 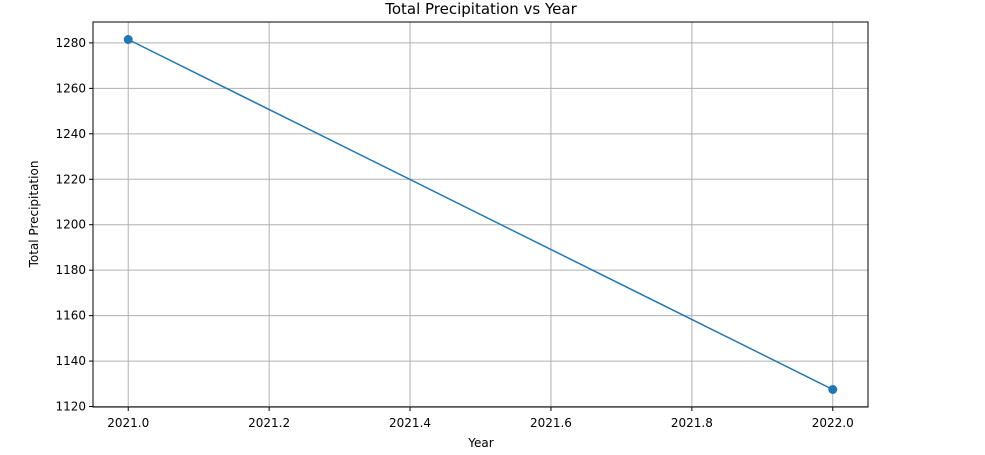 What do you see at coordinates (692, 423) in the screenshot?
I see `x-tick-label: 2021.8` at bounding box center [692, 423].